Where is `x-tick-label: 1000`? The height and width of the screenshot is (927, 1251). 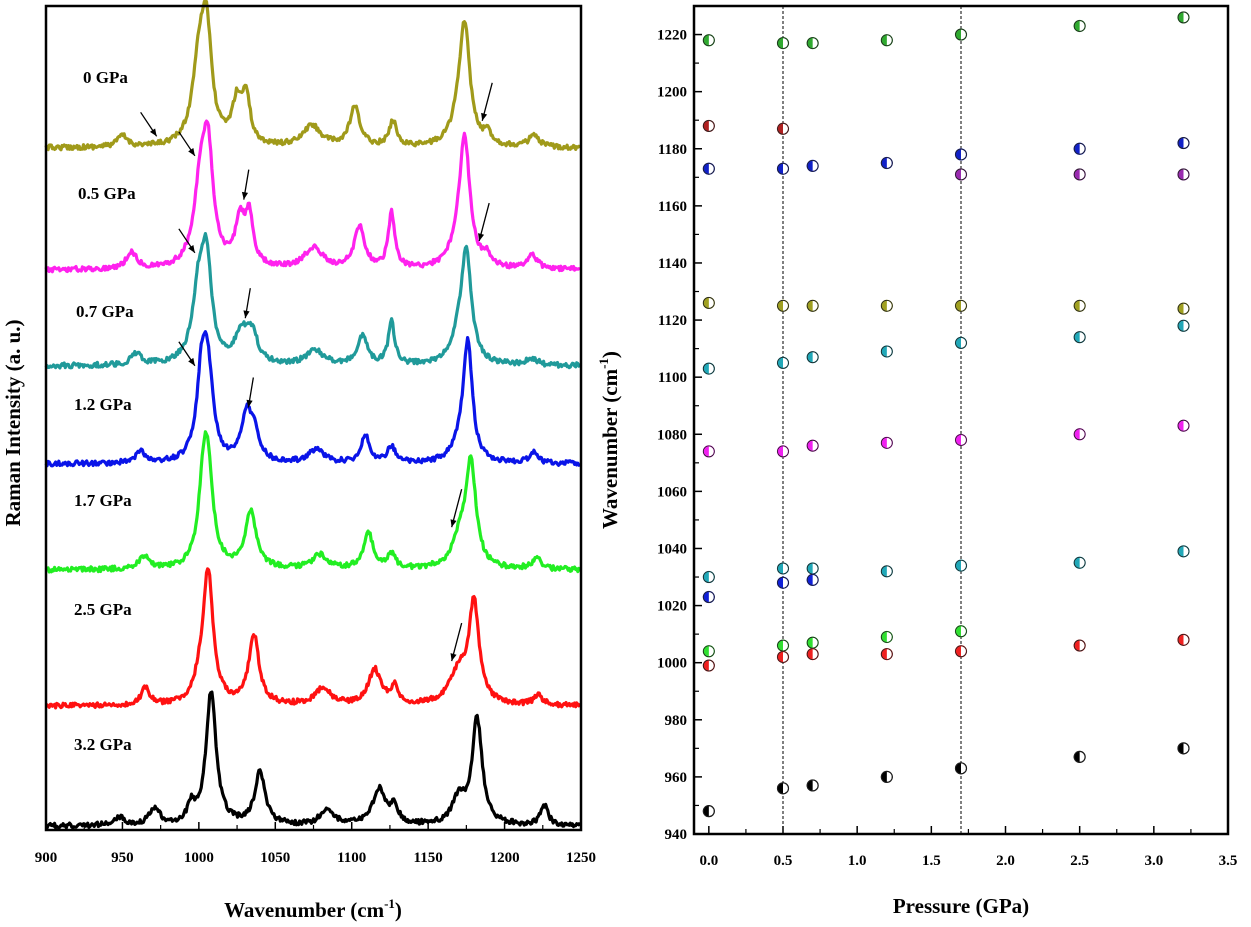
x-tick-label: 1000 is located at coordinates (199, 858).